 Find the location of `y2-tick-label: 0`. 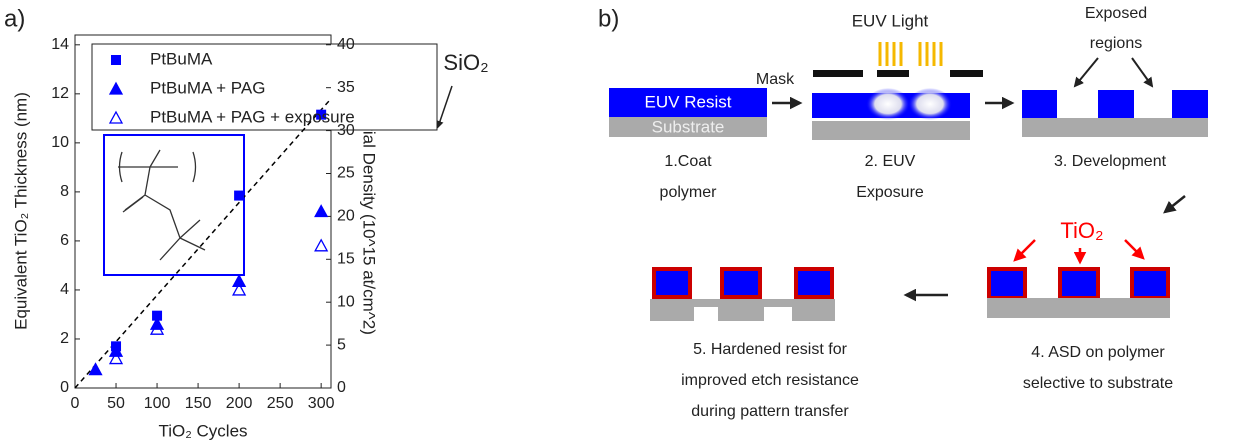

y2-tick-label: 0 is located at coordinates (341, 387).